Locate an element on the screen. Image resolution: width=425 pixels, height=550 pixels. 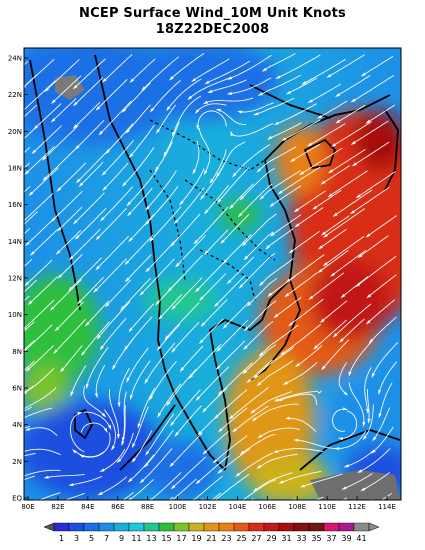
lon-tick-label: 80E is located at coordinates (27, 507).